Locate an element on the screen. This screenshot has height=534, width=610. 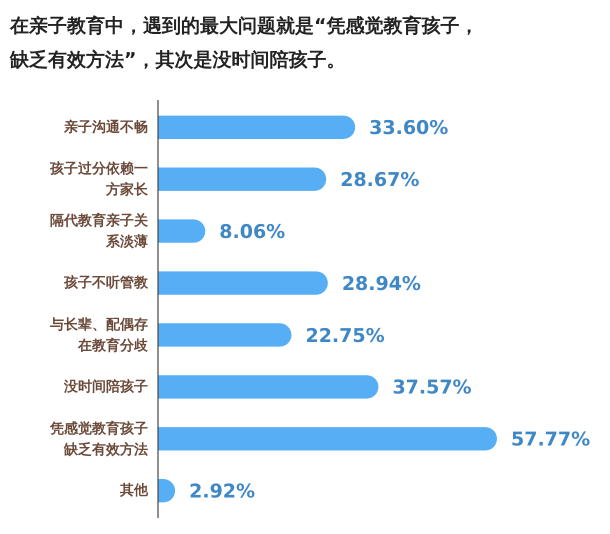
data-label: 37.57% is located at coordinates (432, 387).